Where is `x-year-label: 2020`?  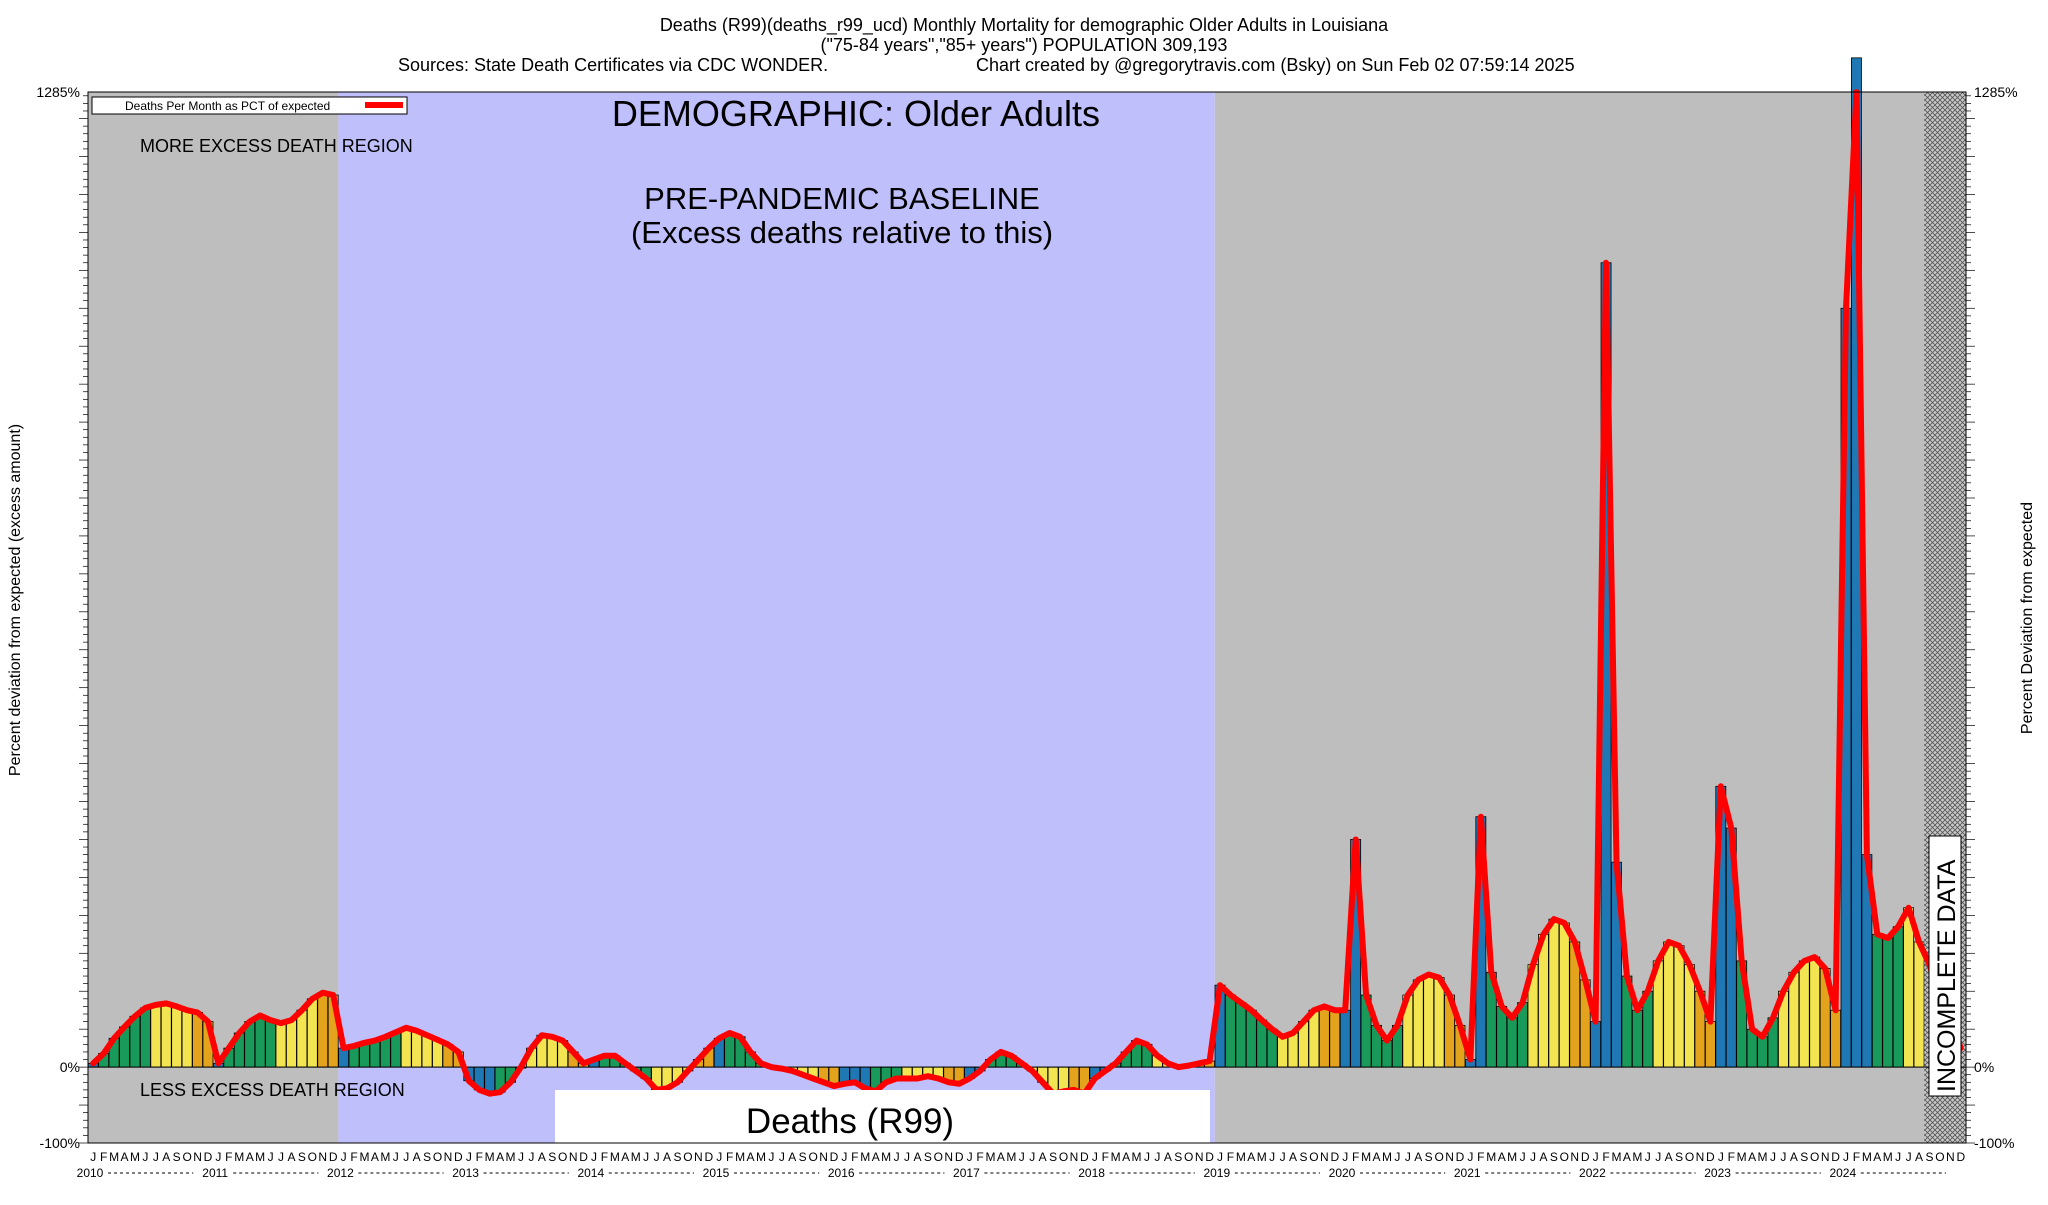
x-year-label: 2020 is located at coordinates (1342, 1173).